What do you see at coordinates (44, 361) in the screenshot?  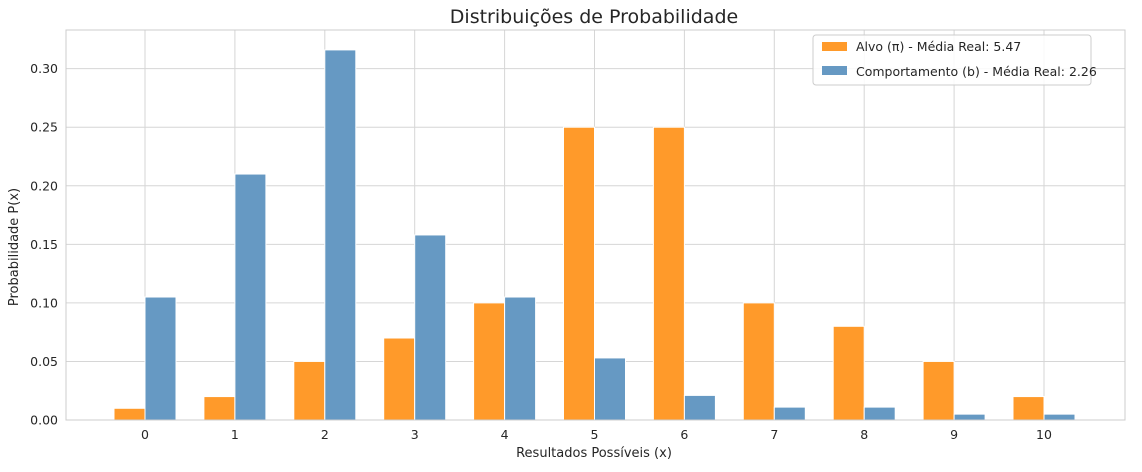 I see `y-tick-label: 0.05` at bounding box center [44, 361].